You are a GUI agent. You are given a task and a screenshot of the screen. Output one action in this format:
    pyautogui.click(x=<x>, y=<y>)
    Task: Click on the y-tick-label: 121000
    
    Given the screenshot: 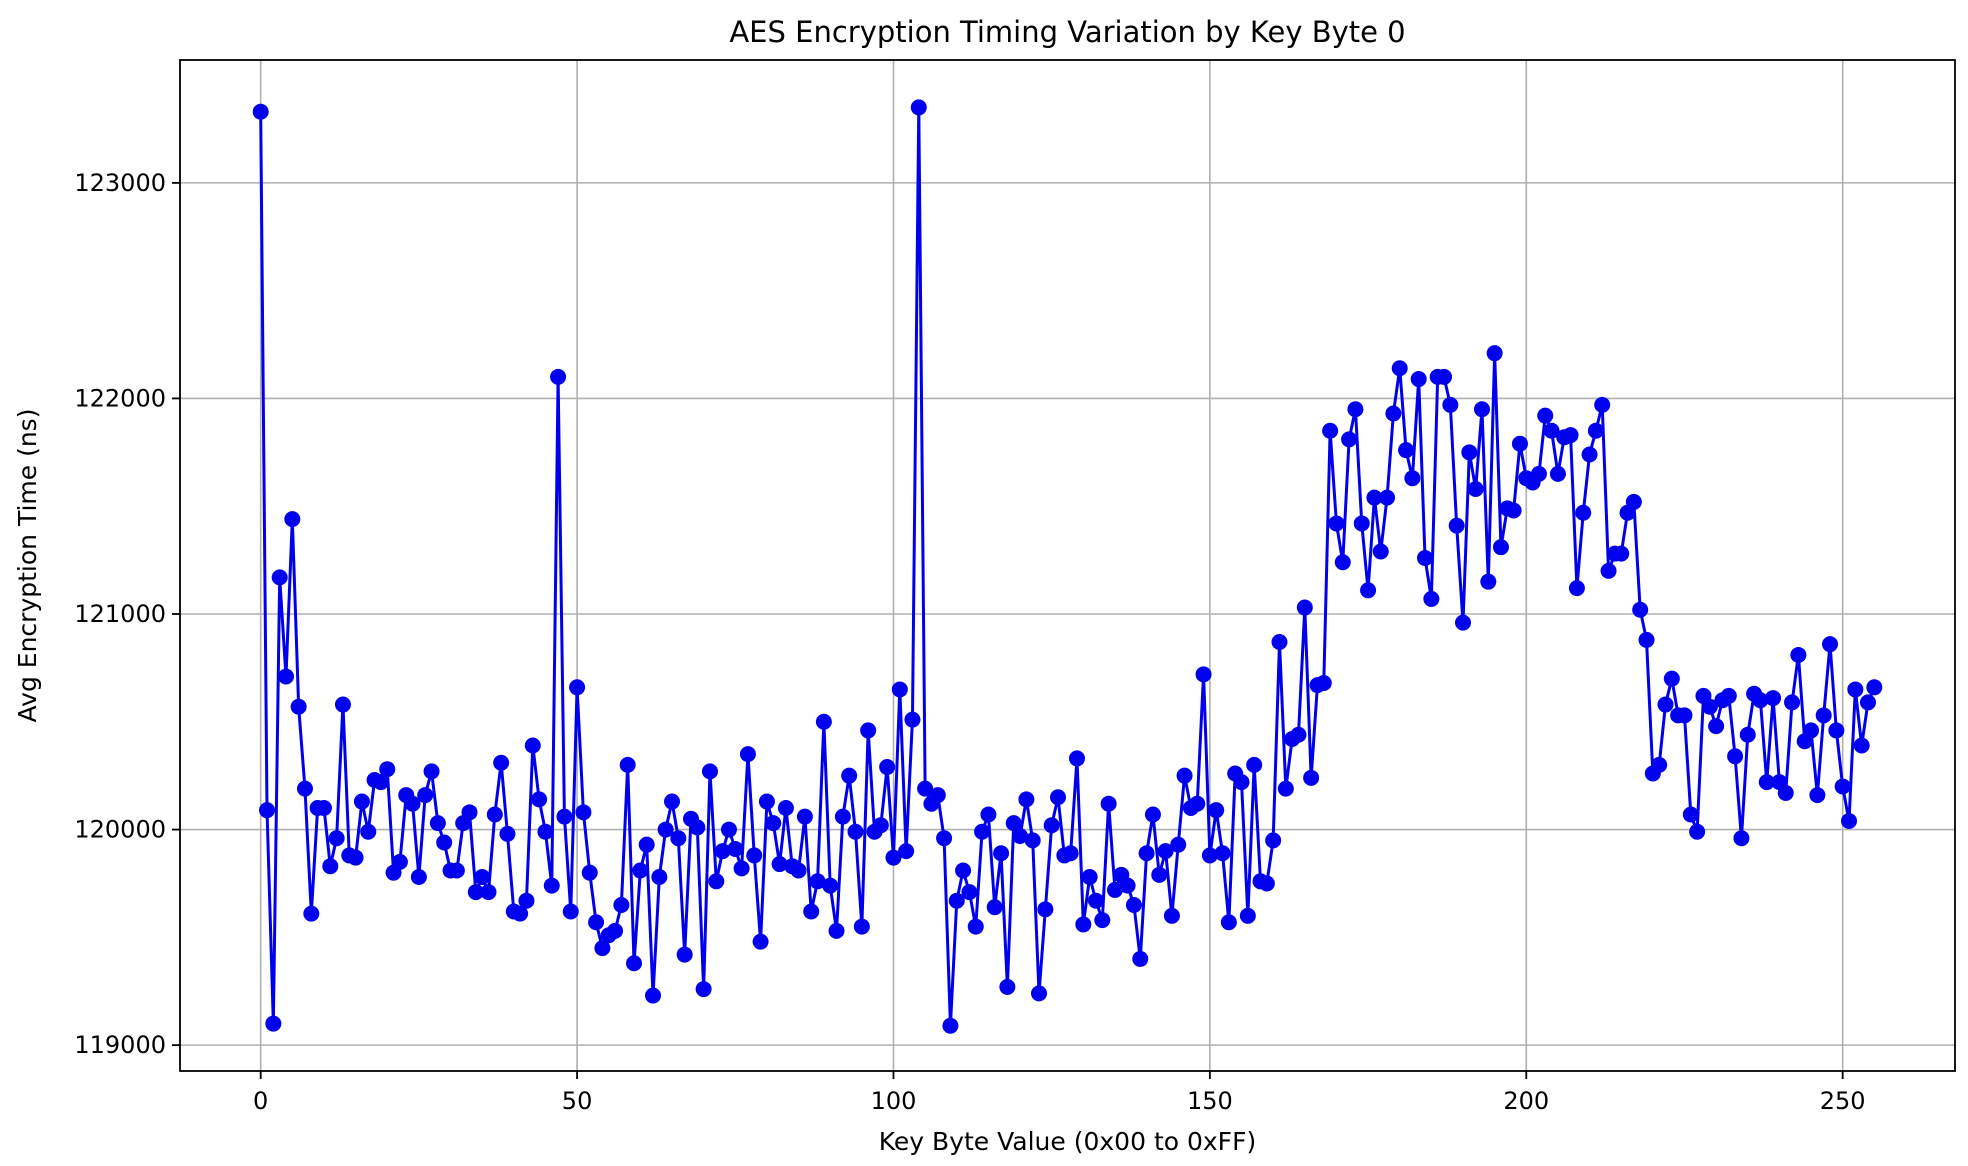 What is the action you would take?
    pyautogui.click(x=120, y=614)
    